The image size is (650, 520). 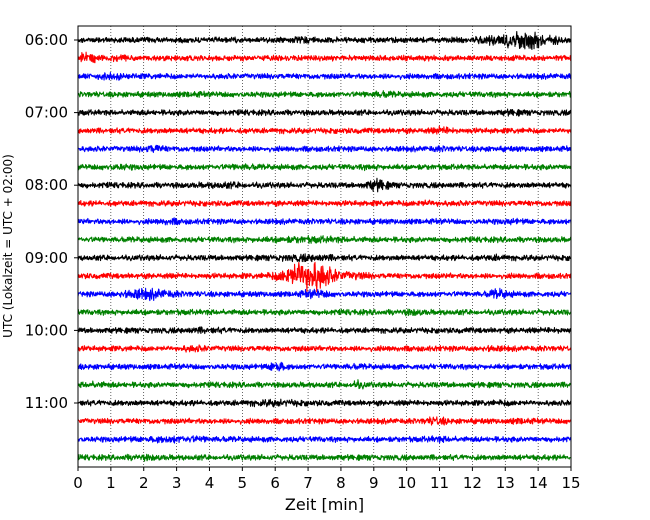 I want to click on x-tick-label-9: 9, so click(x=374, y=483).